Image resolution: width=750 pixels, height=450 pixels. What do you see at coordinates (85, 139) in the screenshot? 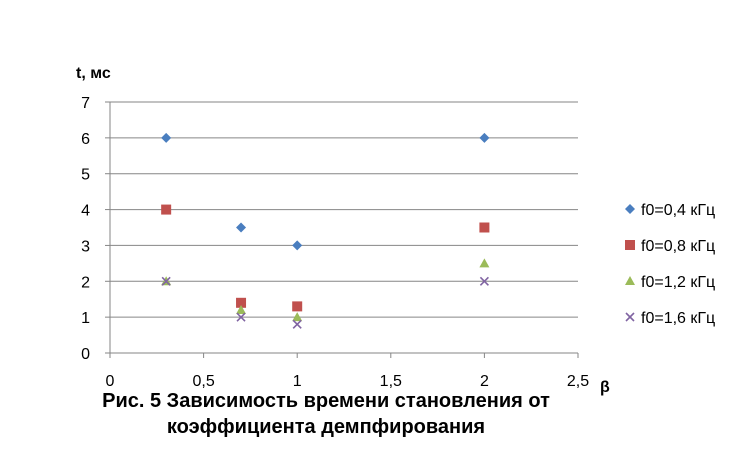
I see `y-tick-label: 6` at bounding box center [85, 139].